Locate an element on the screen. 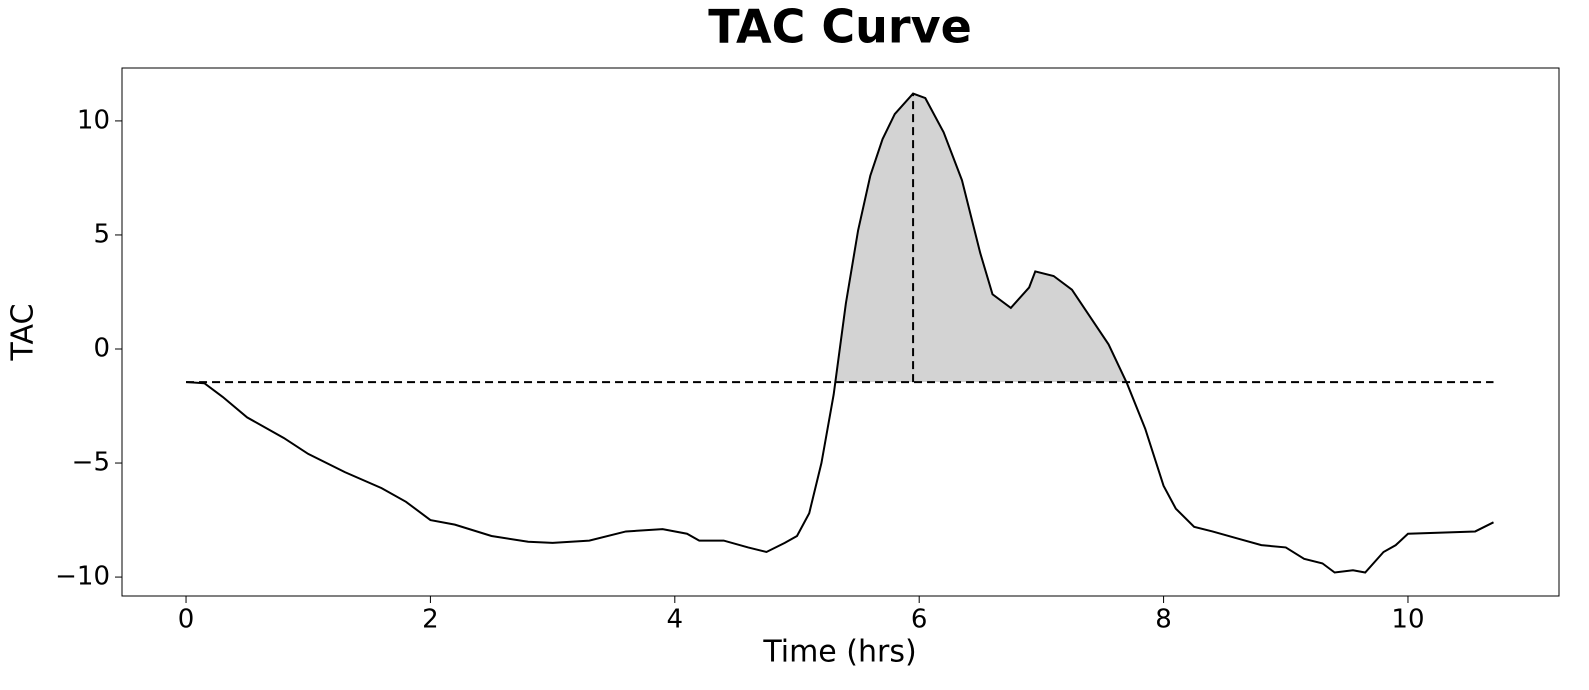  x-tick-label: 6 is located at coordinates (919, 620).